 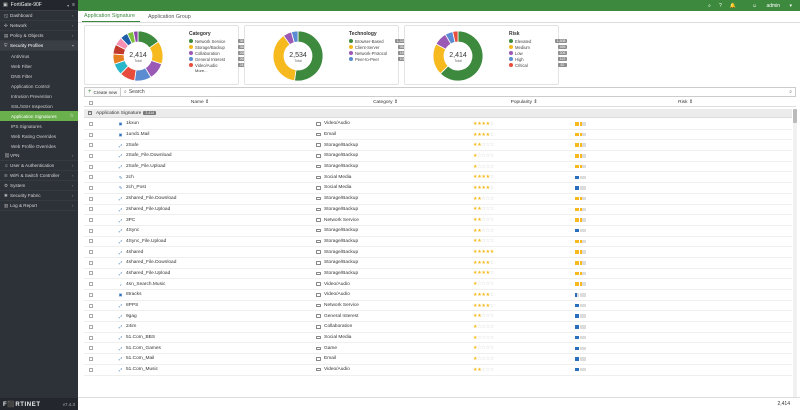 I want to click on legend-item: Network-Protocol 140, so click(x=378, y=53).